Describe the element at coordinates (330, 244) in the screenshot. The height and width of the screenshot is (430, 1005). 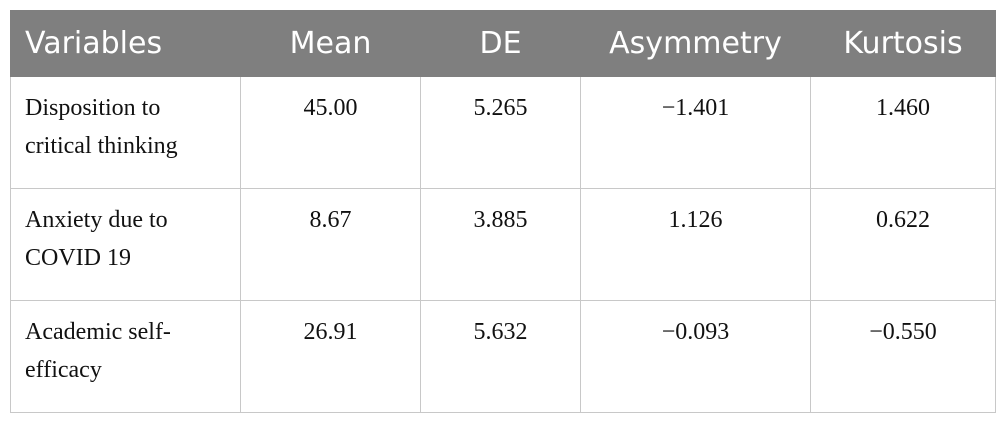
I see `value-cell: 8.67` at that location.